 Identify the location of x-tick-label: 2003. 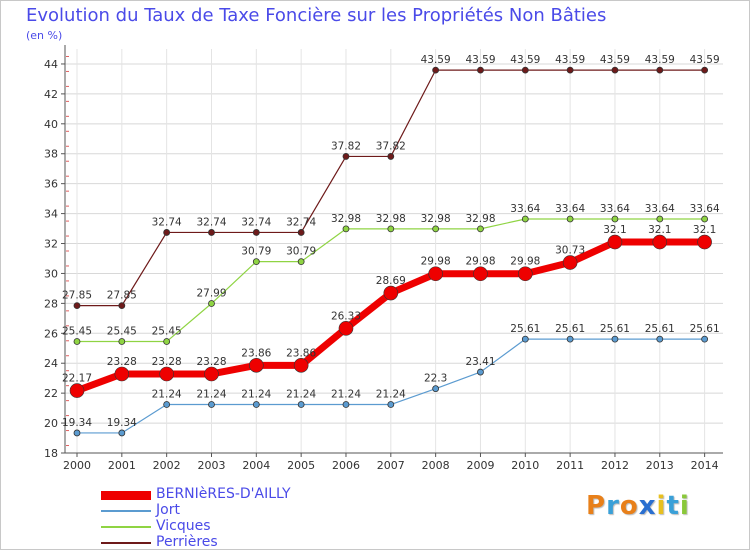
(211, 465).